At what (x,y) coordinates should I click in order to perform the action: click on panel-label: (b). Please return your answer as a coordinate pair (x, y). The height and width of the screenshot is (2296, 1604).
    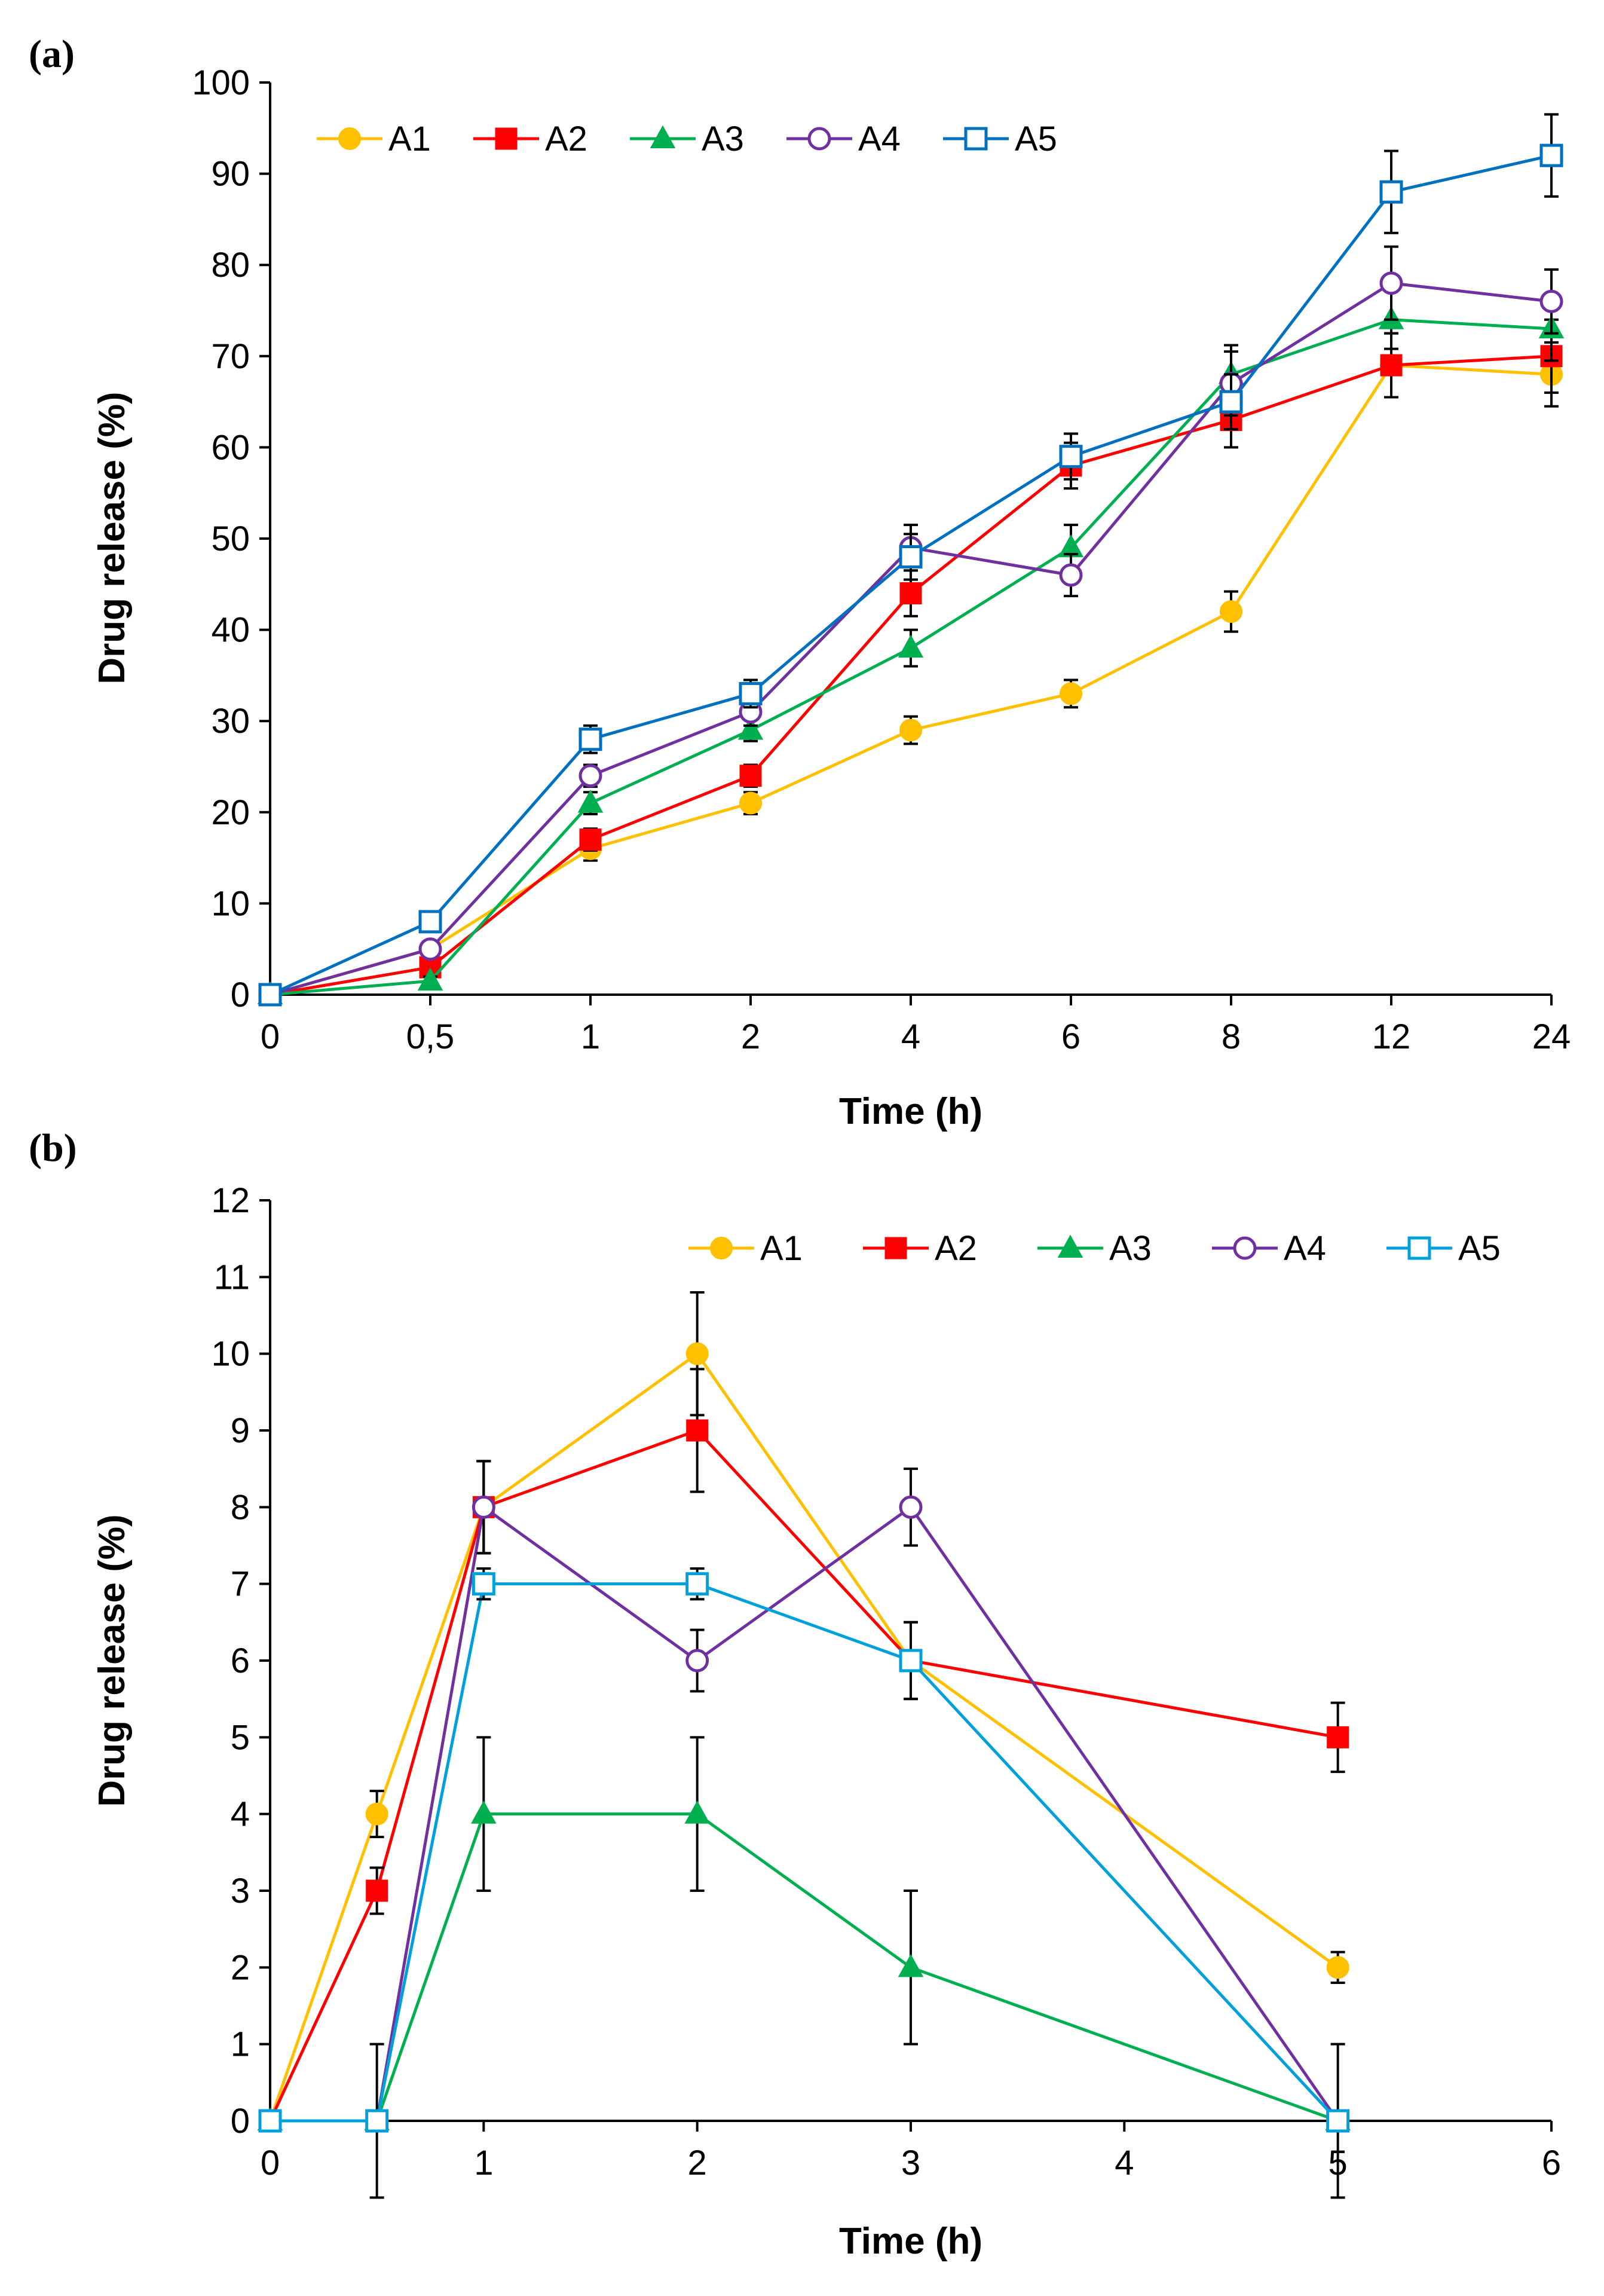
    Looking at the image, I should click on (53, 1148).